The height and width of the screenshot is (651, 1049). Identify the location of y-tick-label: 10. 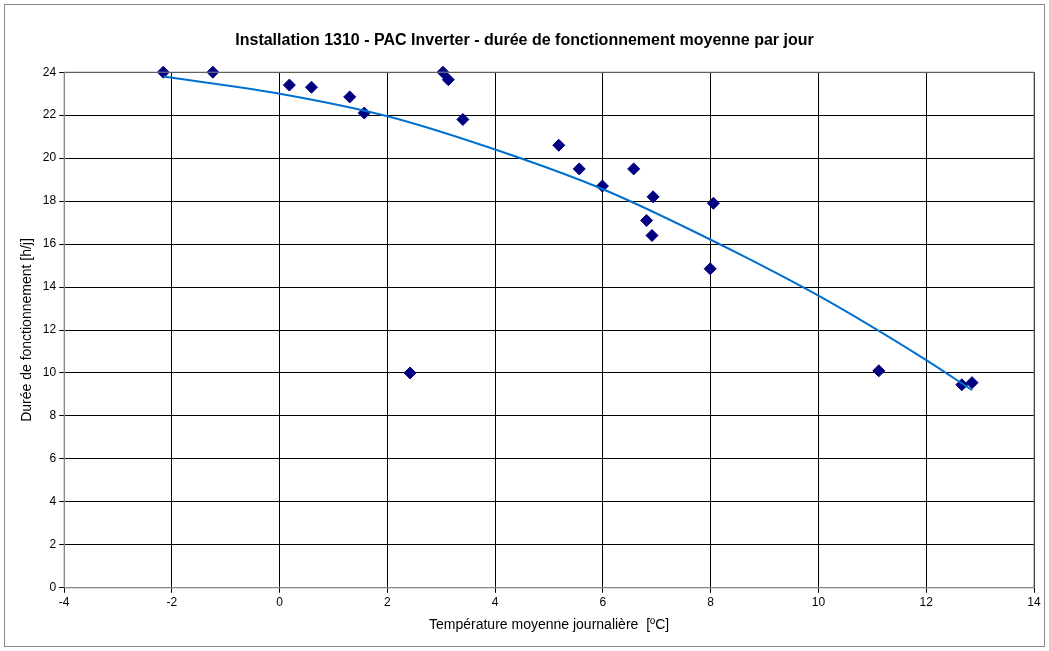
(49, 372).